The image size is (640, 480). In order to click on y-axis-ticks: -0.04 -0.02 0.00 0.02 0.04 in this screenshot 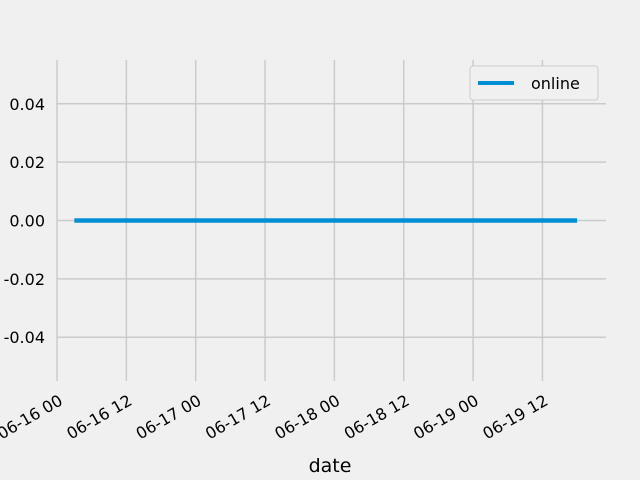, I will do `click(24, 221)`.